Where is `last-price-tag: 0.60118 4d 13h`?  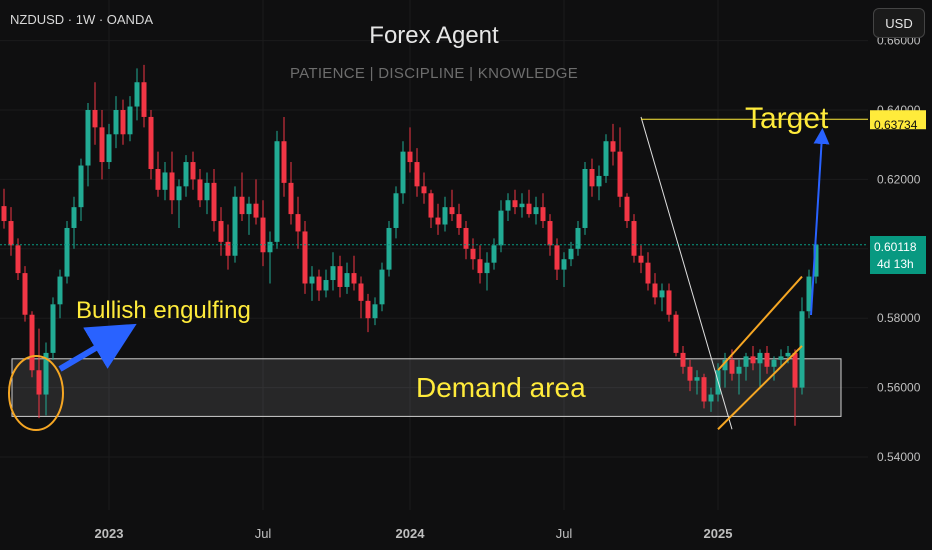 last-price-tag: 0.60118 4d 13h is located at coordinates (898, 255).